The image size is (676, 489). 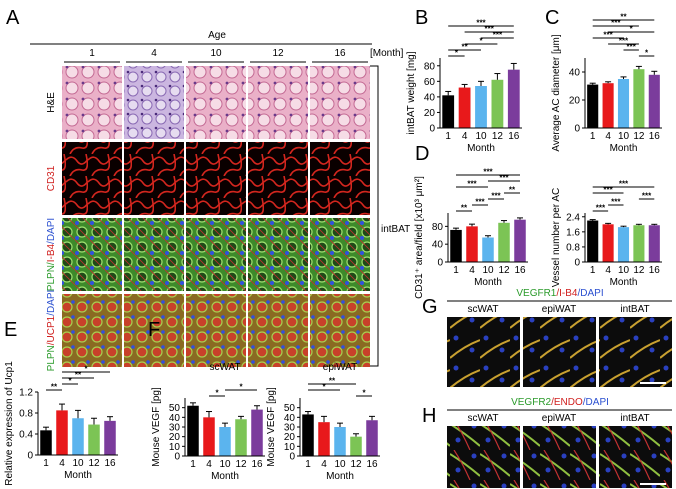 What do you see at coordinates (429, 416) in the screenshot?
I see `panel-letter: H` at bounding box center [429, 416].